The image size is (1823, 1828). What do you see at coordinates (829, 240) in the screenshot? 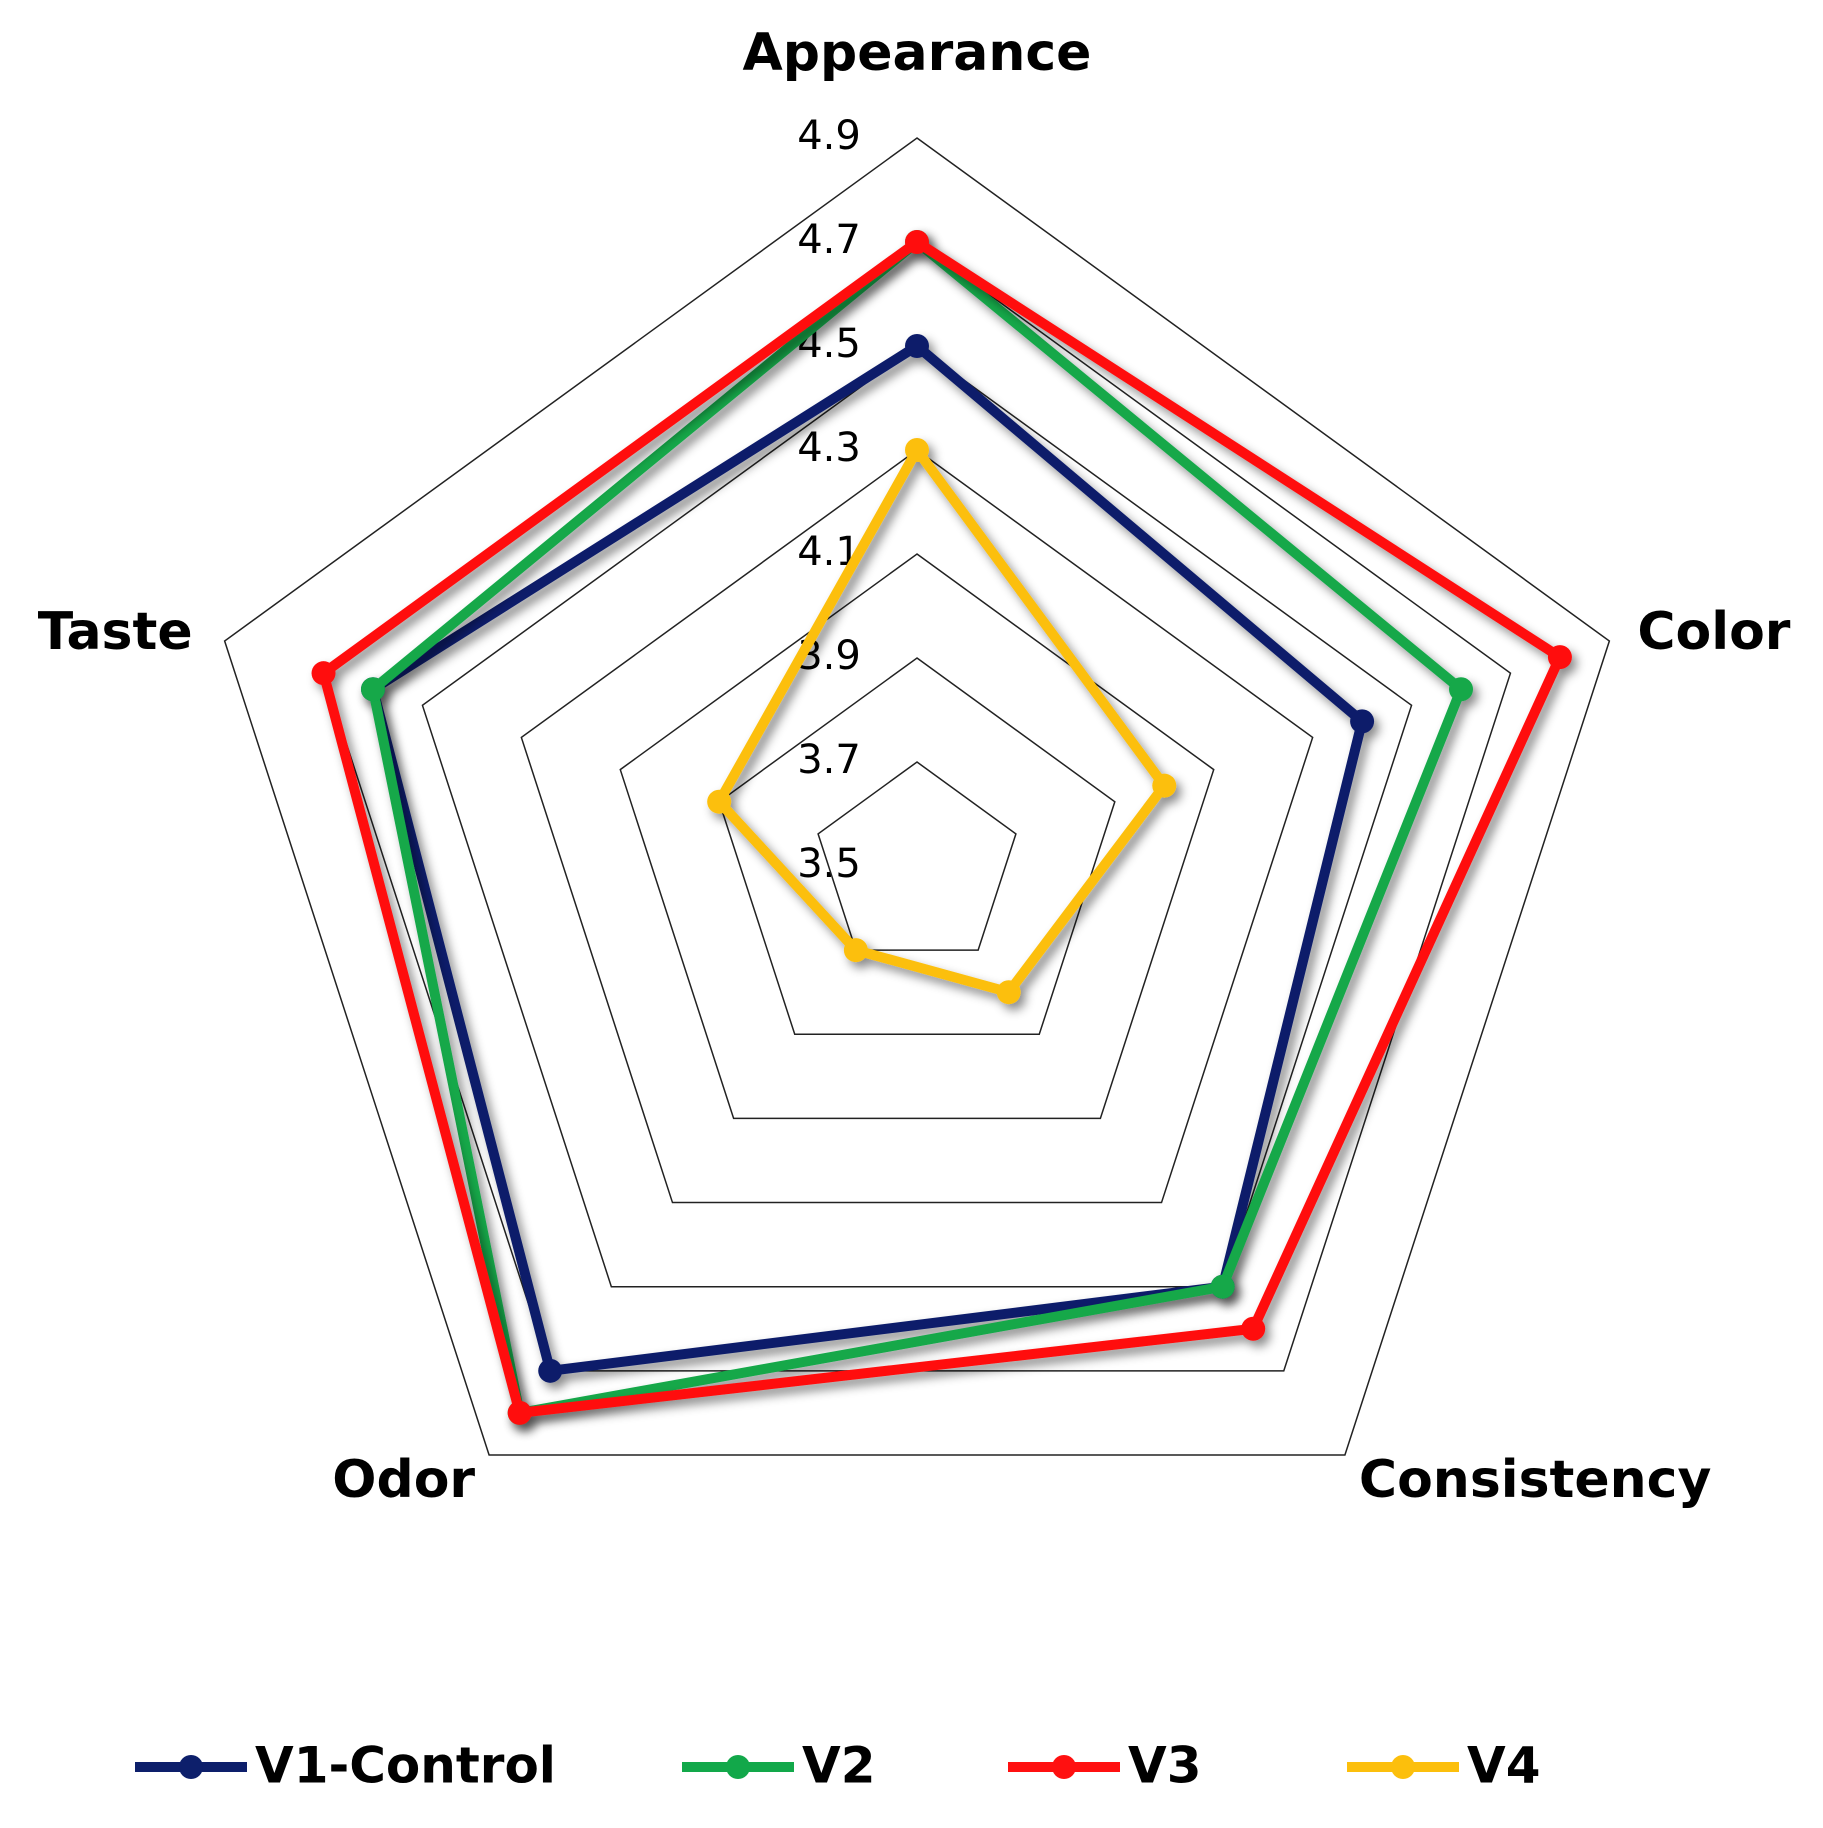
I see `tick-label: 4.7` at bounding box center [829, 240].